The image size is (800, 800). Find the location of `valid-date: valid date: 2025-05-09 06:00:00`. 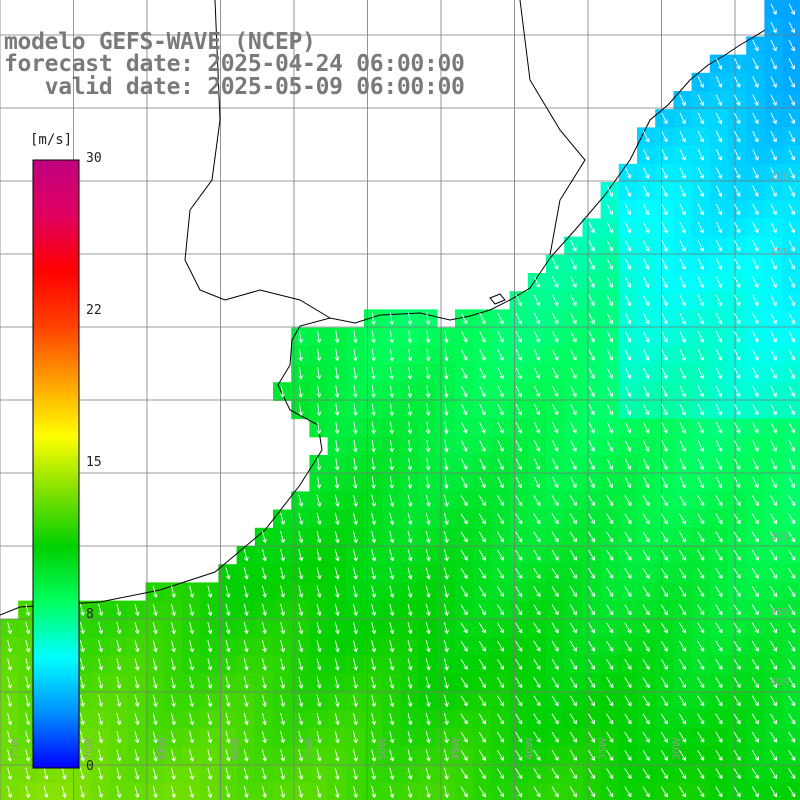

valid-date: valid date: 2025-05-09 06:00:00 is located at coordinates (234, 87).